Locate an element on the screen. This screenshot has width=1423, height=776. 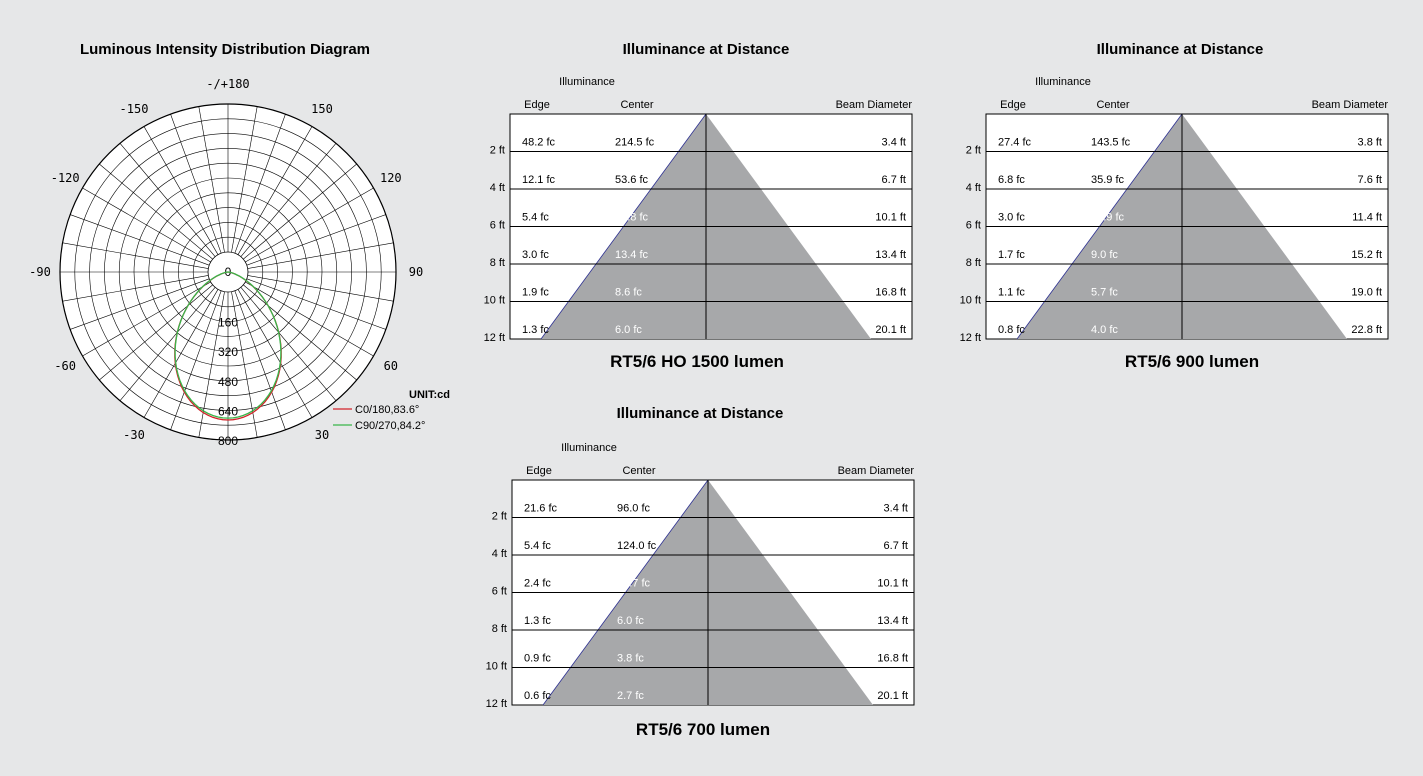
cell-center: 3.8 fc is located at coordinates (630, 659).